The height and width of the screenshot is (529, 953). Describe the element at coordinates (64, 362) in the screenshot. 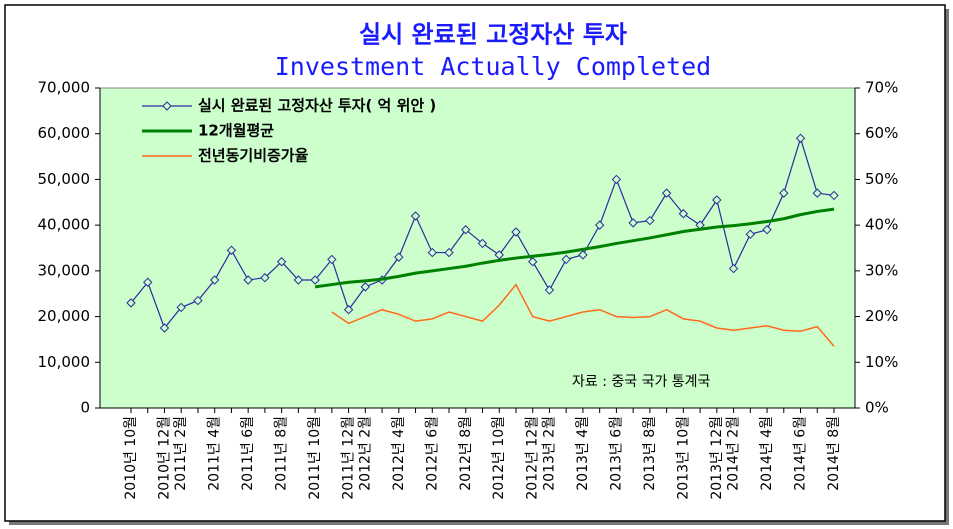

I see `y-tick-label: 10,000` at that location.